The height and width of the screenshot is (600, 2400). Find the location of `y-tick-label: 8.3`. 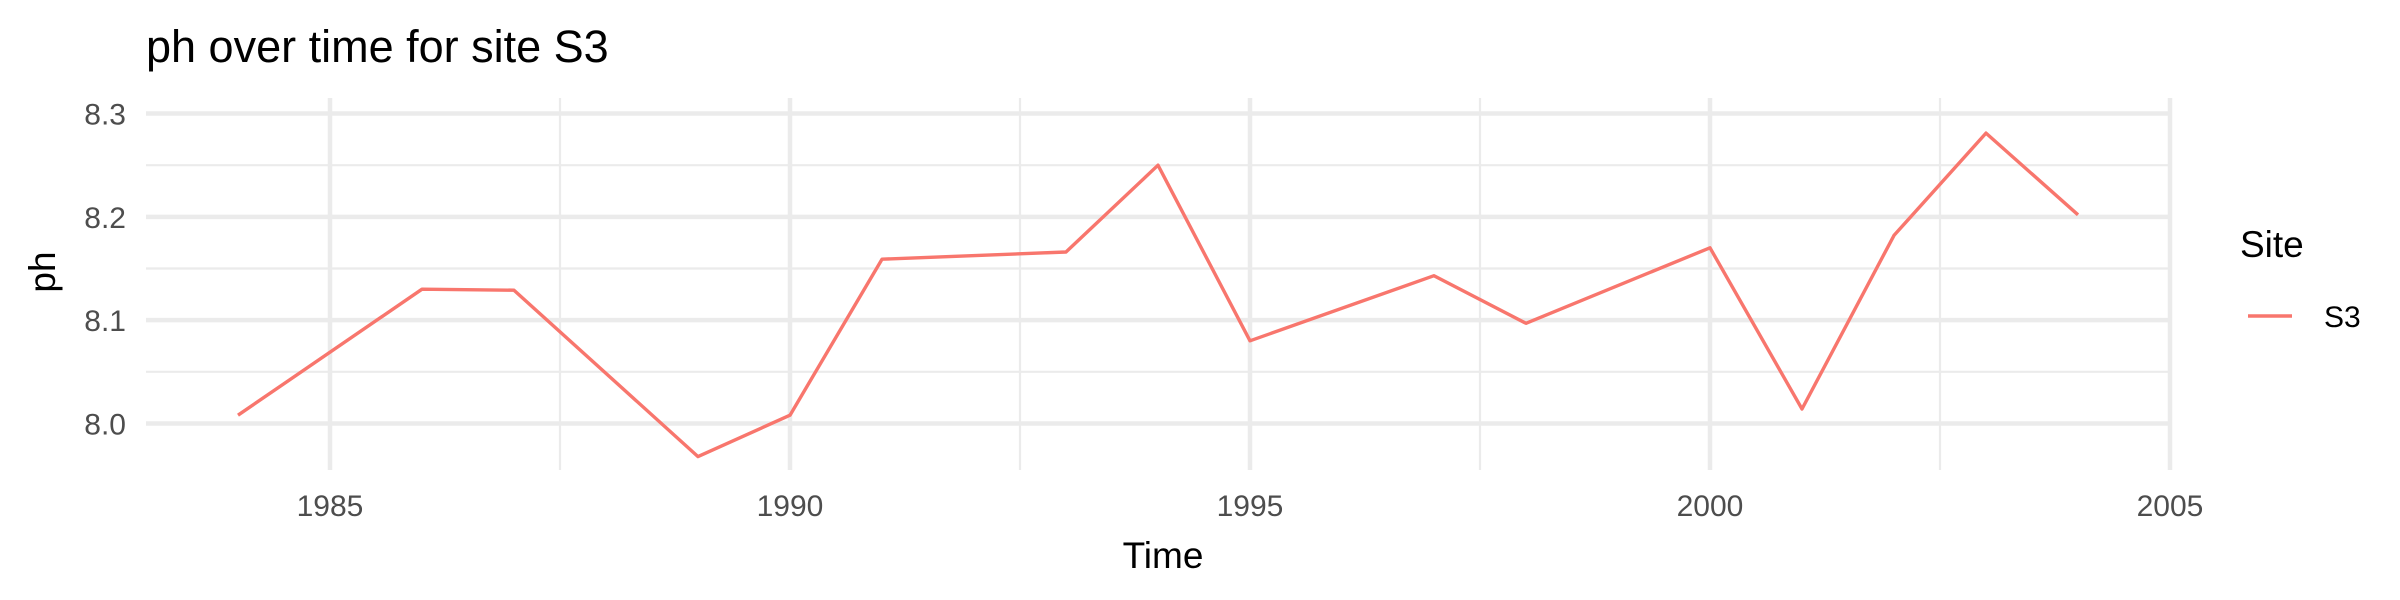

y-tick-label: 8.3 is located at coordinates (105, 115).